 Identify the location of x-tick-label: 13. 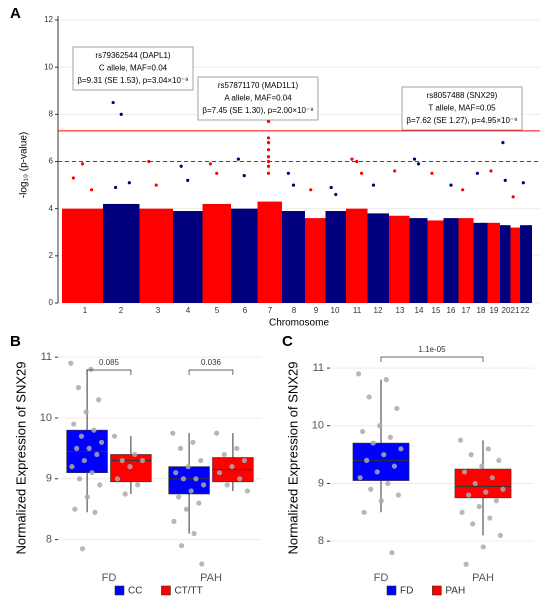
(400, 310).